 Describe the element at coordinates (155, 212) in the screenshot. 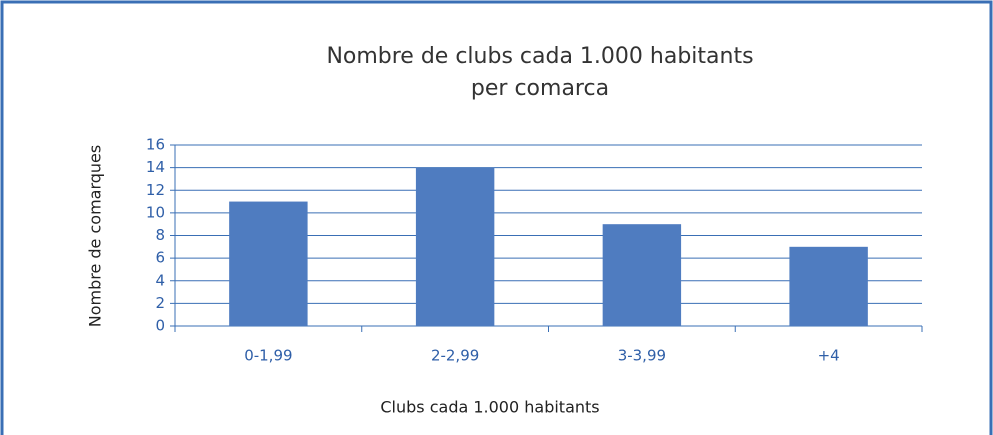

I see `y-tick-label: 10` at that location.